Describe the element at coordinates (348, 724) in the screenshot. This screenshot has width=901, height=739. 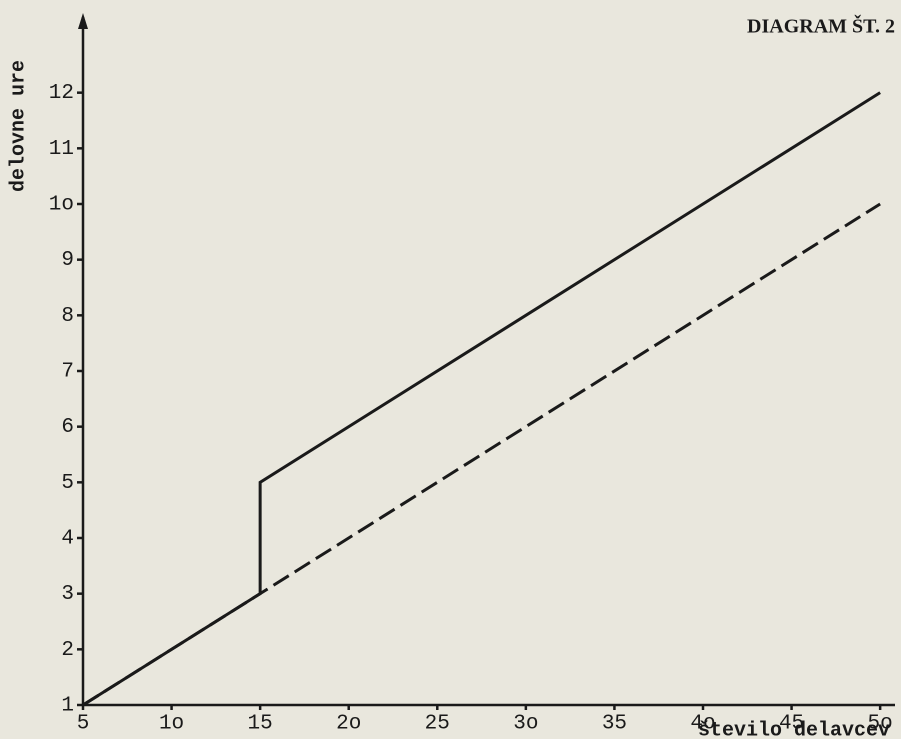
I see `x-tick-label: 2o` at that location.